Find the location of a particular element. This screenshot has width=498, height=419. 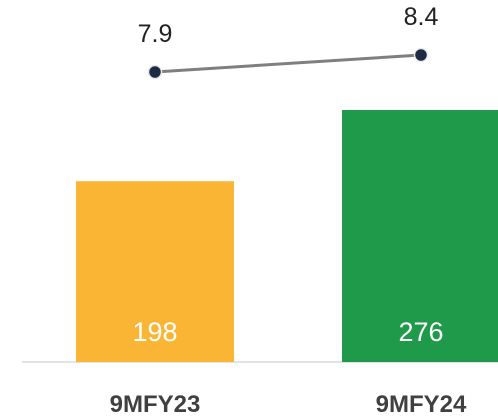

bar-value-label: 198 is located at coordinates (154, 332).